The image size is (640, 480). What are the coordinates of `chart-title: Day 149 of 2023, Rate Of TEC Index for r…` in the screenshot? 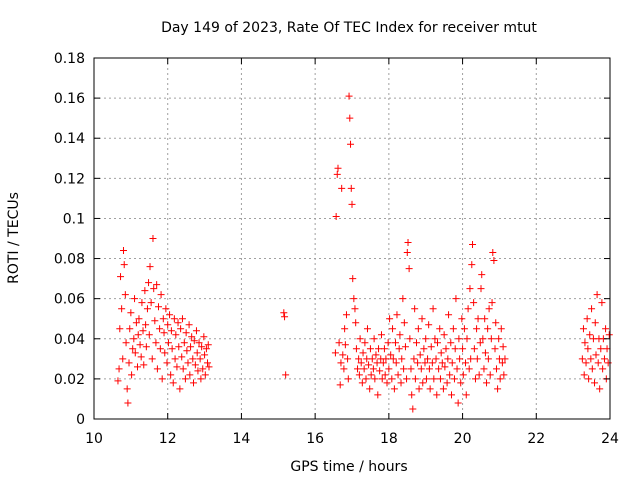 It's located at (349, 28).